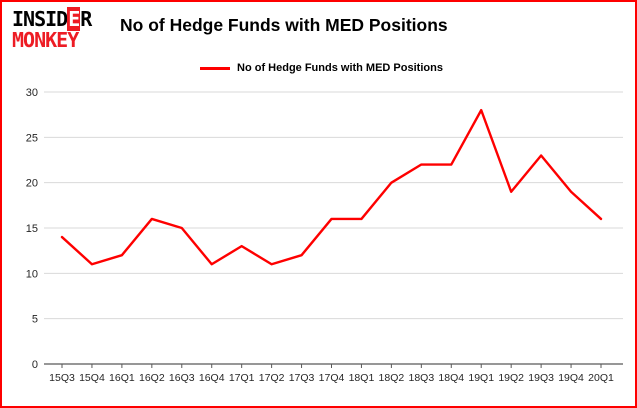 The height and width of the screenshot is (408, 637). I want to click on x-axis-label: 16Q2, so click(152, 378).